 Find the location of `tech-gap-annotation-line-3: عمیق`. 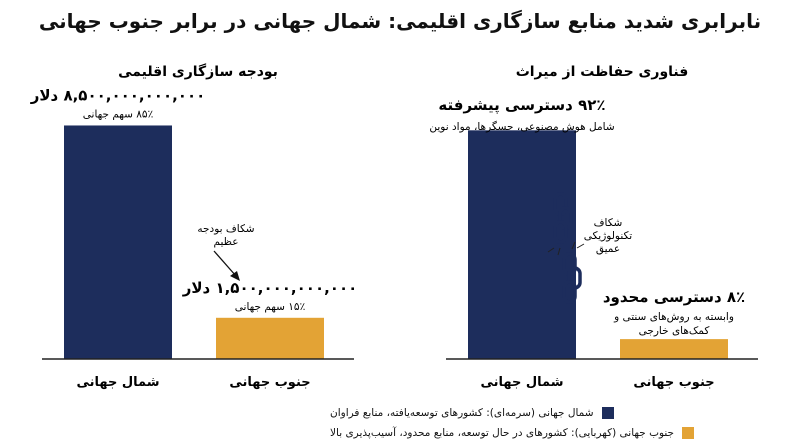

tech-gap-annotation-line-3: عمیق is located at coordinates (608, 249).